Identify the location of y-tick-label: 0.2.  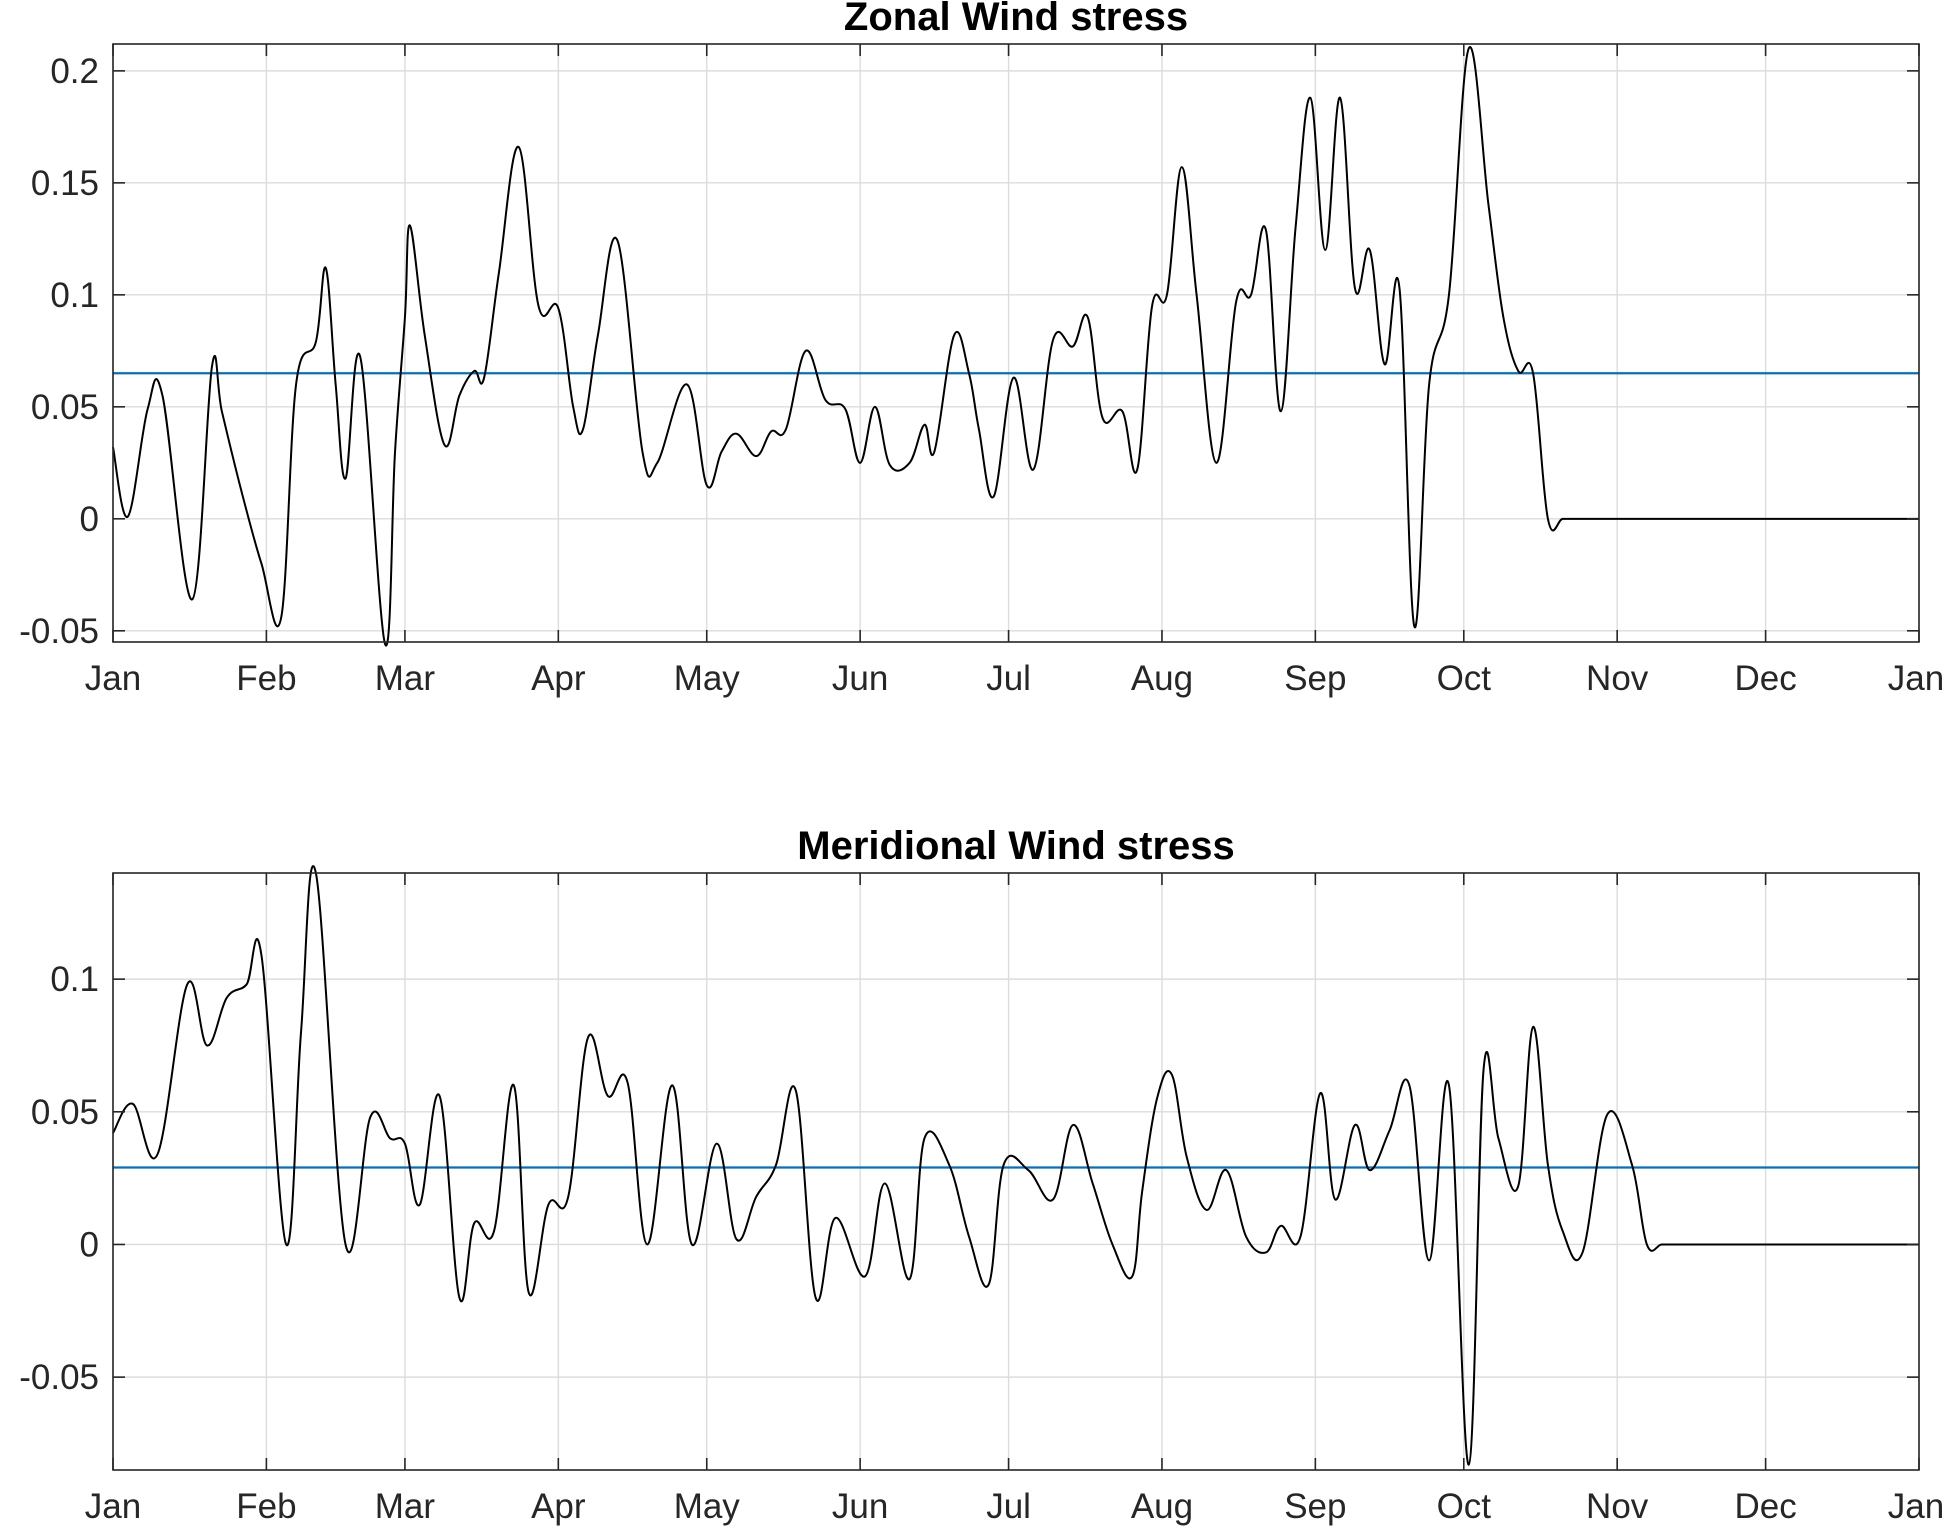
(74, 71).